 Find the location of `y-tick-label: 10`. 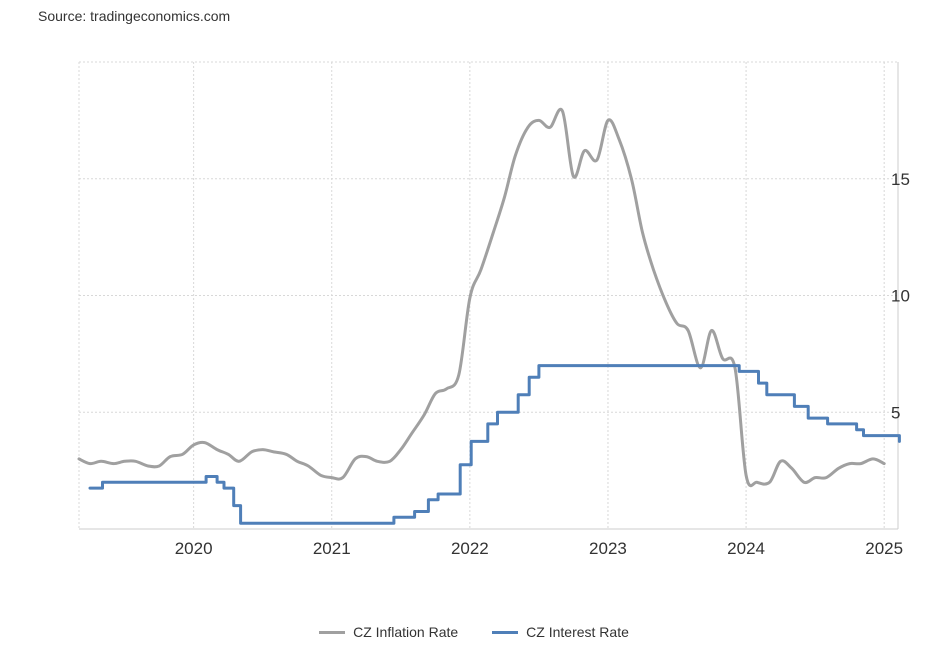

y-tick-label: 10 is located at coordinates (900, 296).